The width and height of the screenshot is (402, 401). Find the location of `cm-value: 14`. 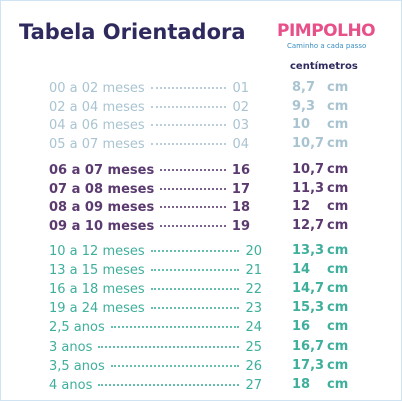

cm-value: 14 is located at coordinates (301, 270).